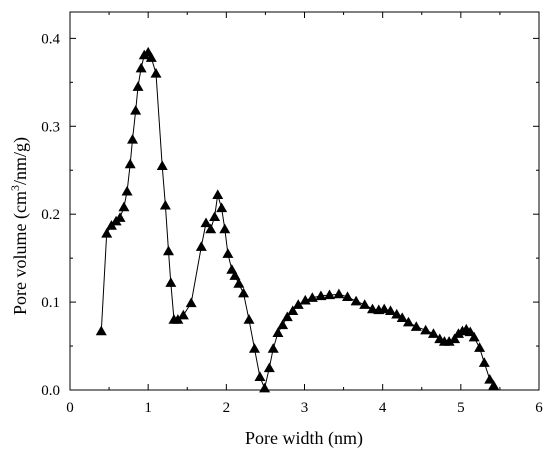 The image size is (550, 459). I want to click on x-axis-label: Pore width (nm), so click(304, 438).